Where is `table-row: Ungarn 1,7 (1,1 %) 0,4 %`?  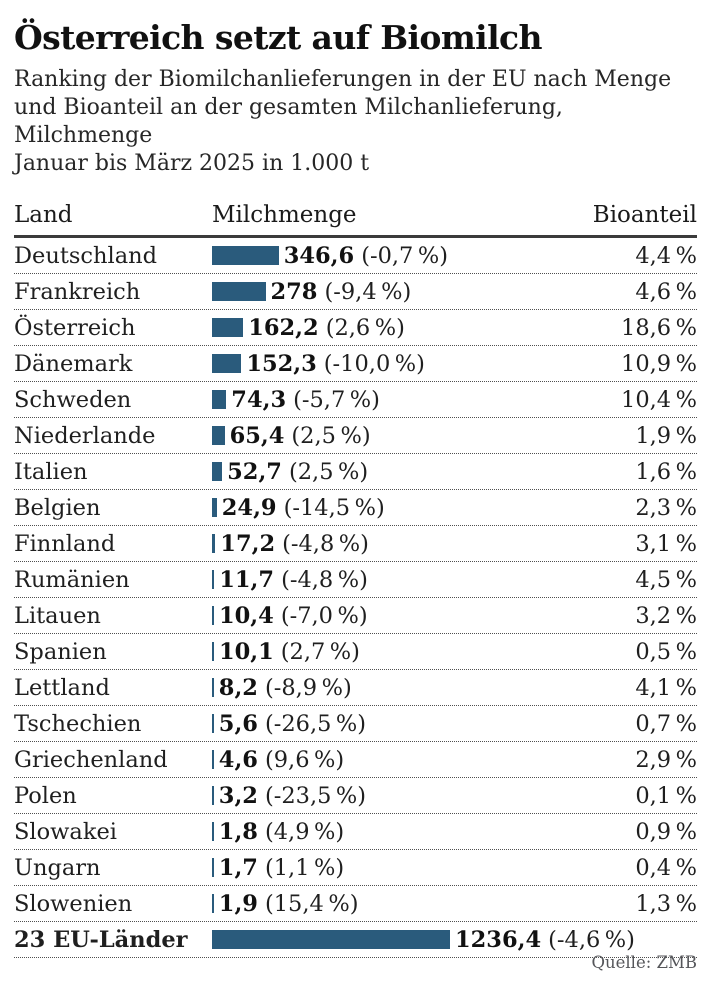
table-row: Ungarn 1,7 (1,1 %) 0,4 % is located at coordinates (355, 868).